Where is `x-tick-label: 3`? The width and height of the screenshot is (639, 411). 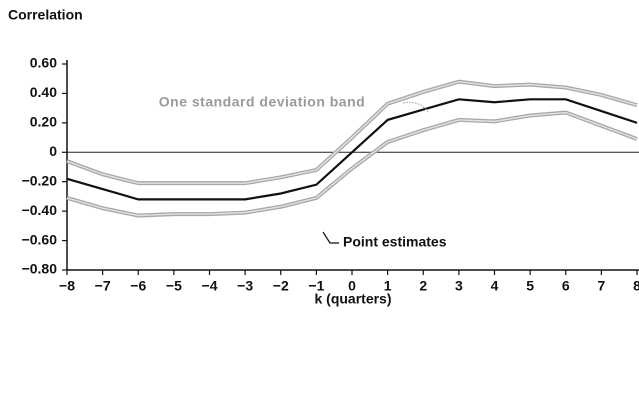
x-tick-label: 3 is located at coordinates (459, 286).